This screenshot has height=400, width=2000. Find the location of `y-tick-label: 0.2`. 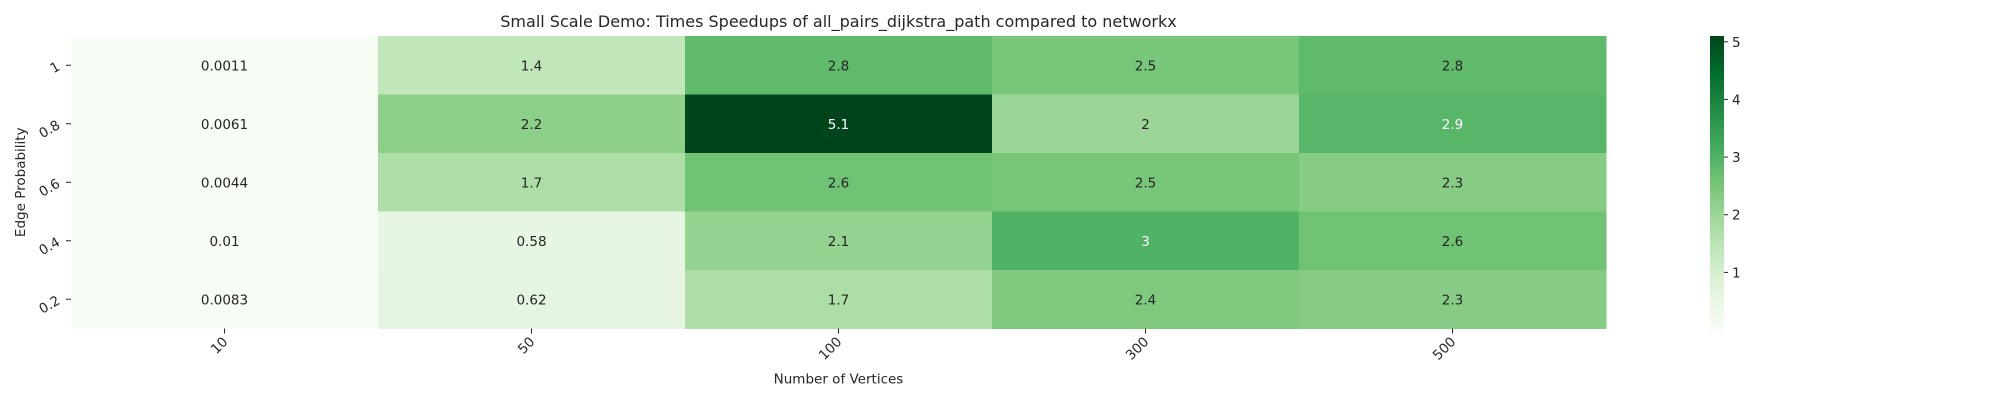

y-tick-label: 0.2 is located at coordinates (49, 305).